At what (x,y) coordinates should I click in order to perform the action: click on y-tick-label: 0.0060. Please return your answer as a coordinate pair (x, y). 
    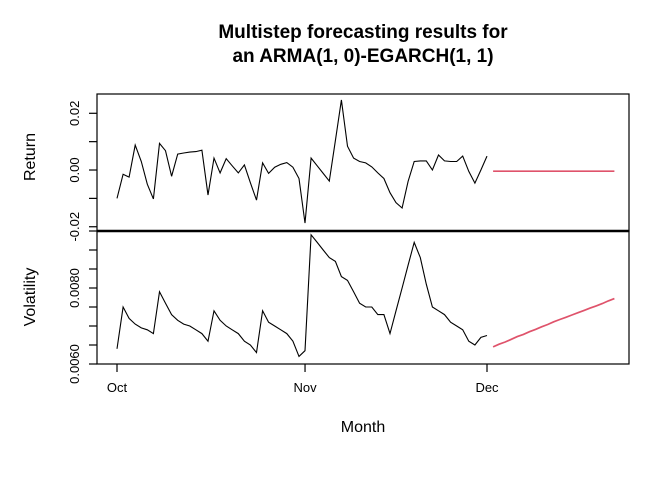
    Looking at the image, I should click on (74, 364).